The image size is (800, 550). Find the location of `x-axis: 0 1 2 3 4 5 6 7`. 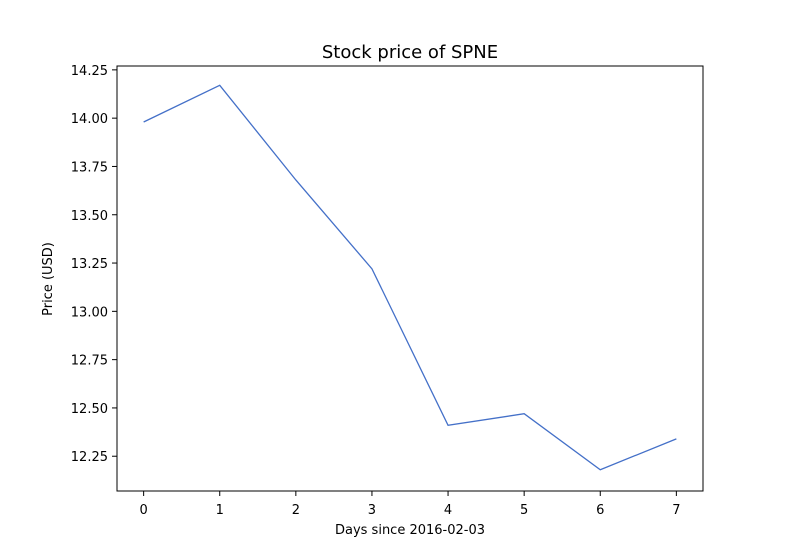

x-axis: 0 1 2 3 4 5 6 7 is located at coordinates (410, 504).